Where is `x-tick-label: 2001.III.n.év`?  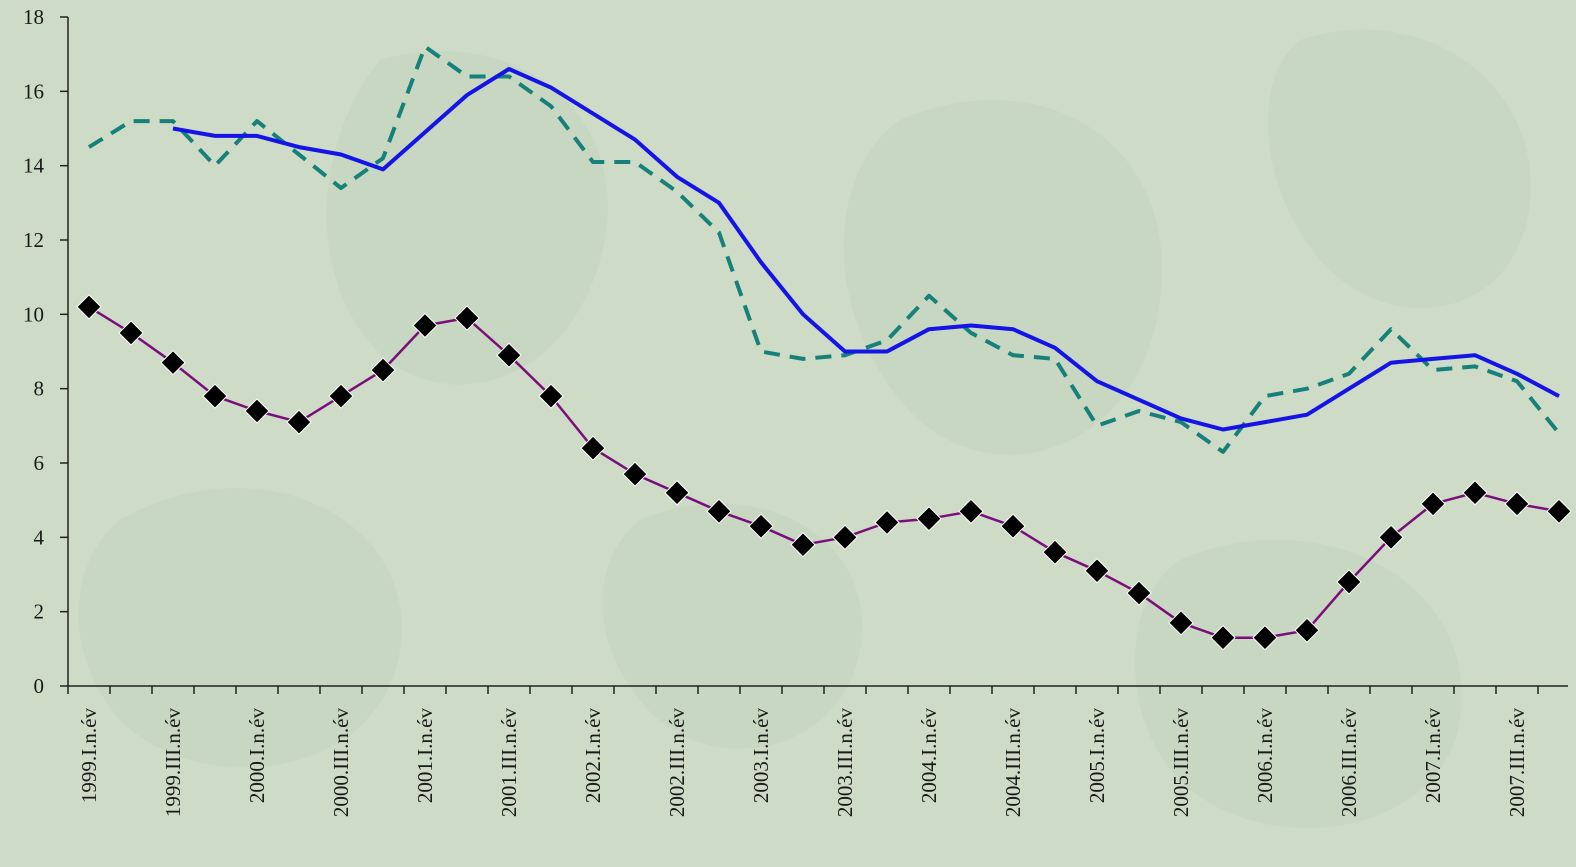
x-tick-label: 2001.III.n.év is located at coordinates (509, 763).